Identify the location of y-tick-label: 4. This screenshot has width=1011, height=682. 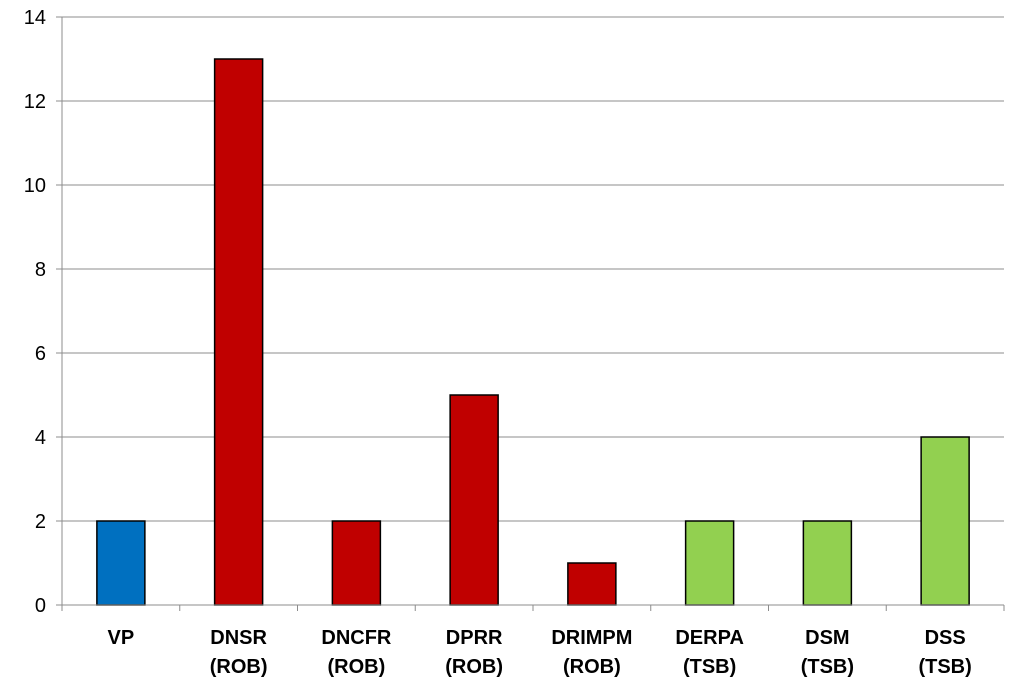
(40, 438).